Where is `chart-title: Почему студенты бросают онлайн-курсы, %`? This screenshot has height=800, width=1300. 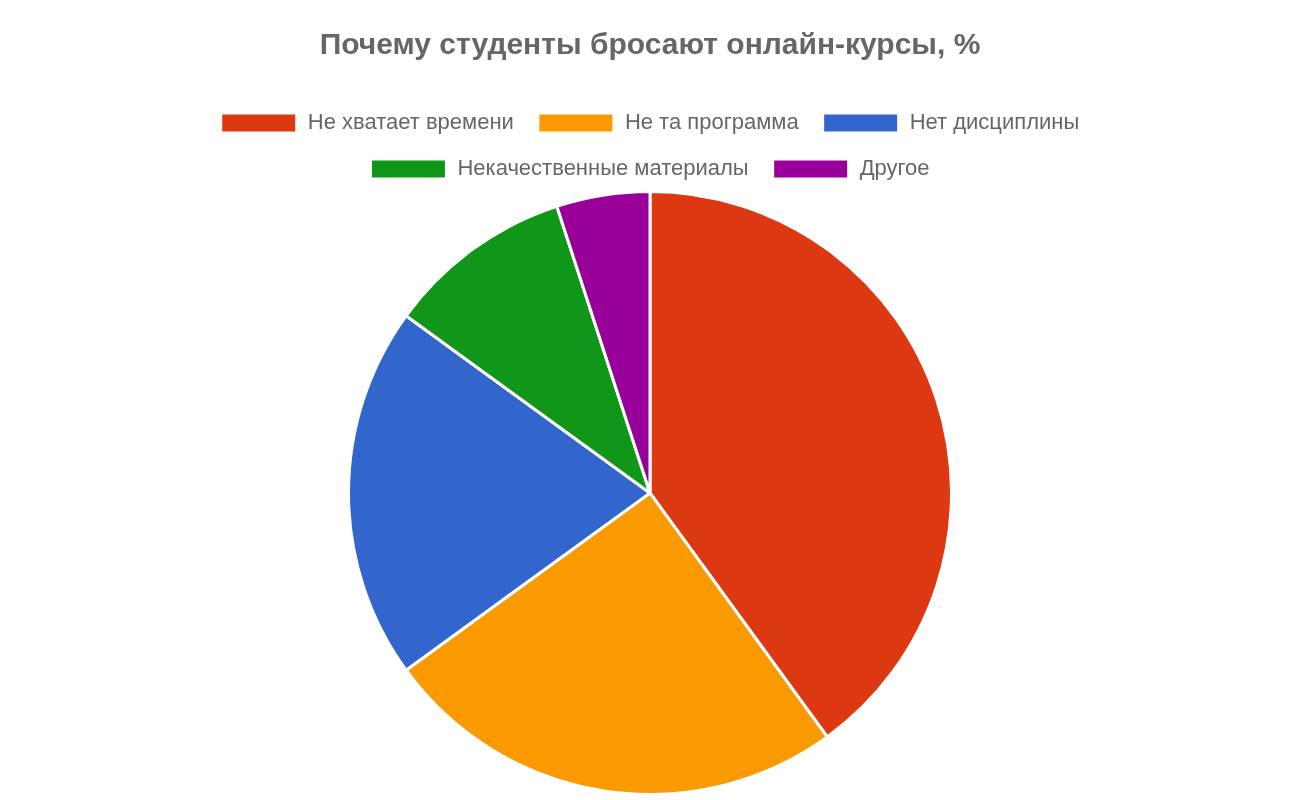
chart-title: Почему студенты бросают онлайн-курсы, % is located at coordinates (650, 44).